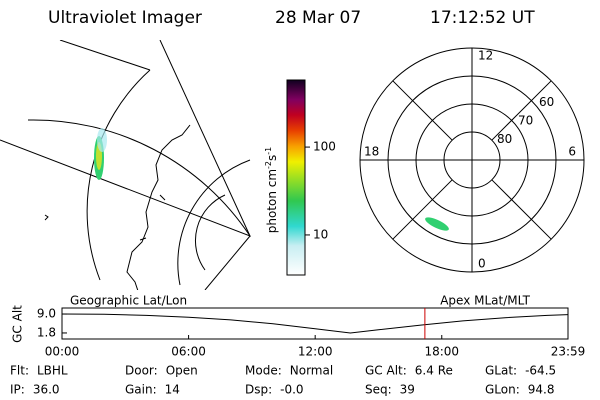 The height and width of the screenshot is (400, 600). What do you see at coordinates (46, 314) in the screenshot?
I see `y-tick-label: 9.0` at bounding box center [46, 314].